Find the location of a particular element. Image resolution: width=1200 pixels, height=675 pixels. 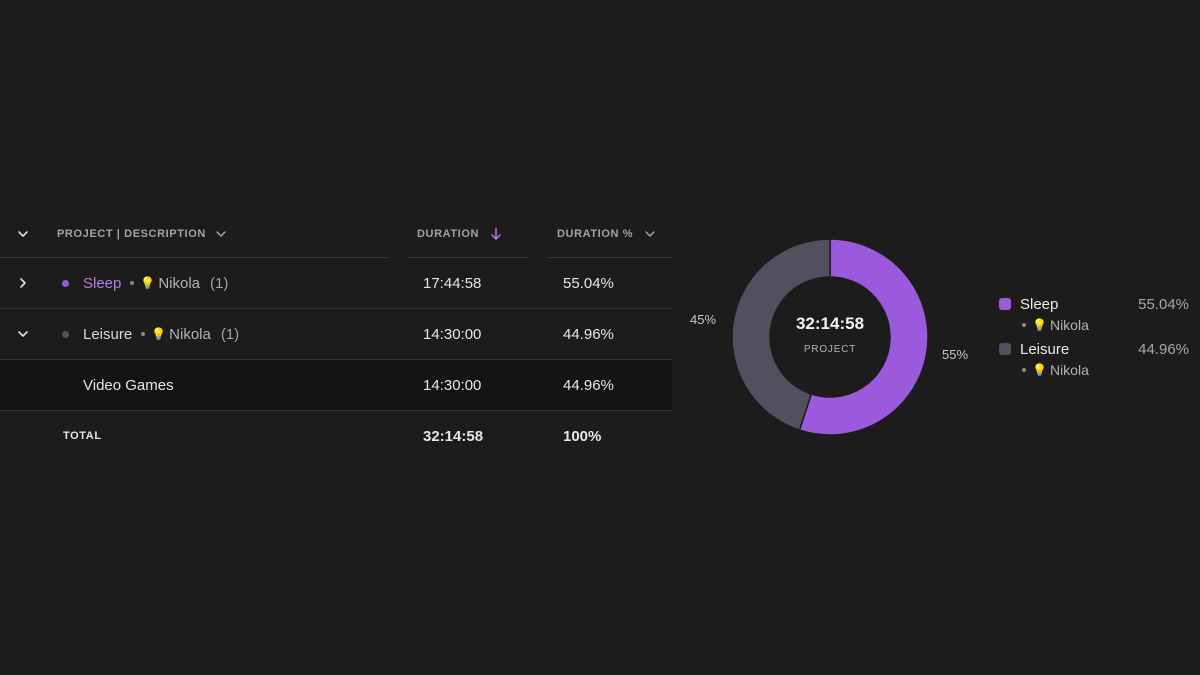

donut-slice-leisure is located at coordinates (781, 335).